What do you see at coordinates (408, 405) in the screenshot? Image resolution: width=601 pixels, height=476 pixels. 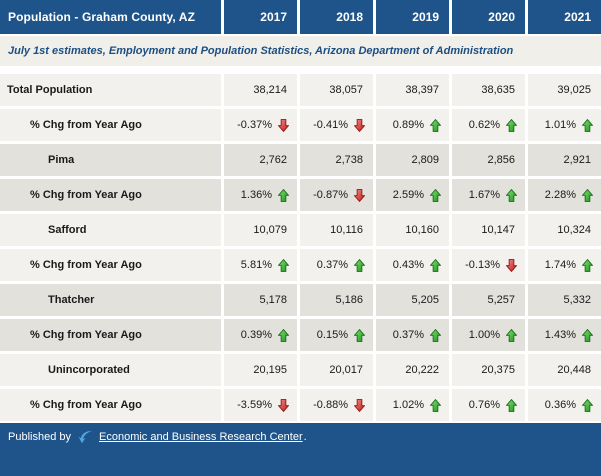 I see `pct-change-value: 1.02%` at bounding box center [408, 405].